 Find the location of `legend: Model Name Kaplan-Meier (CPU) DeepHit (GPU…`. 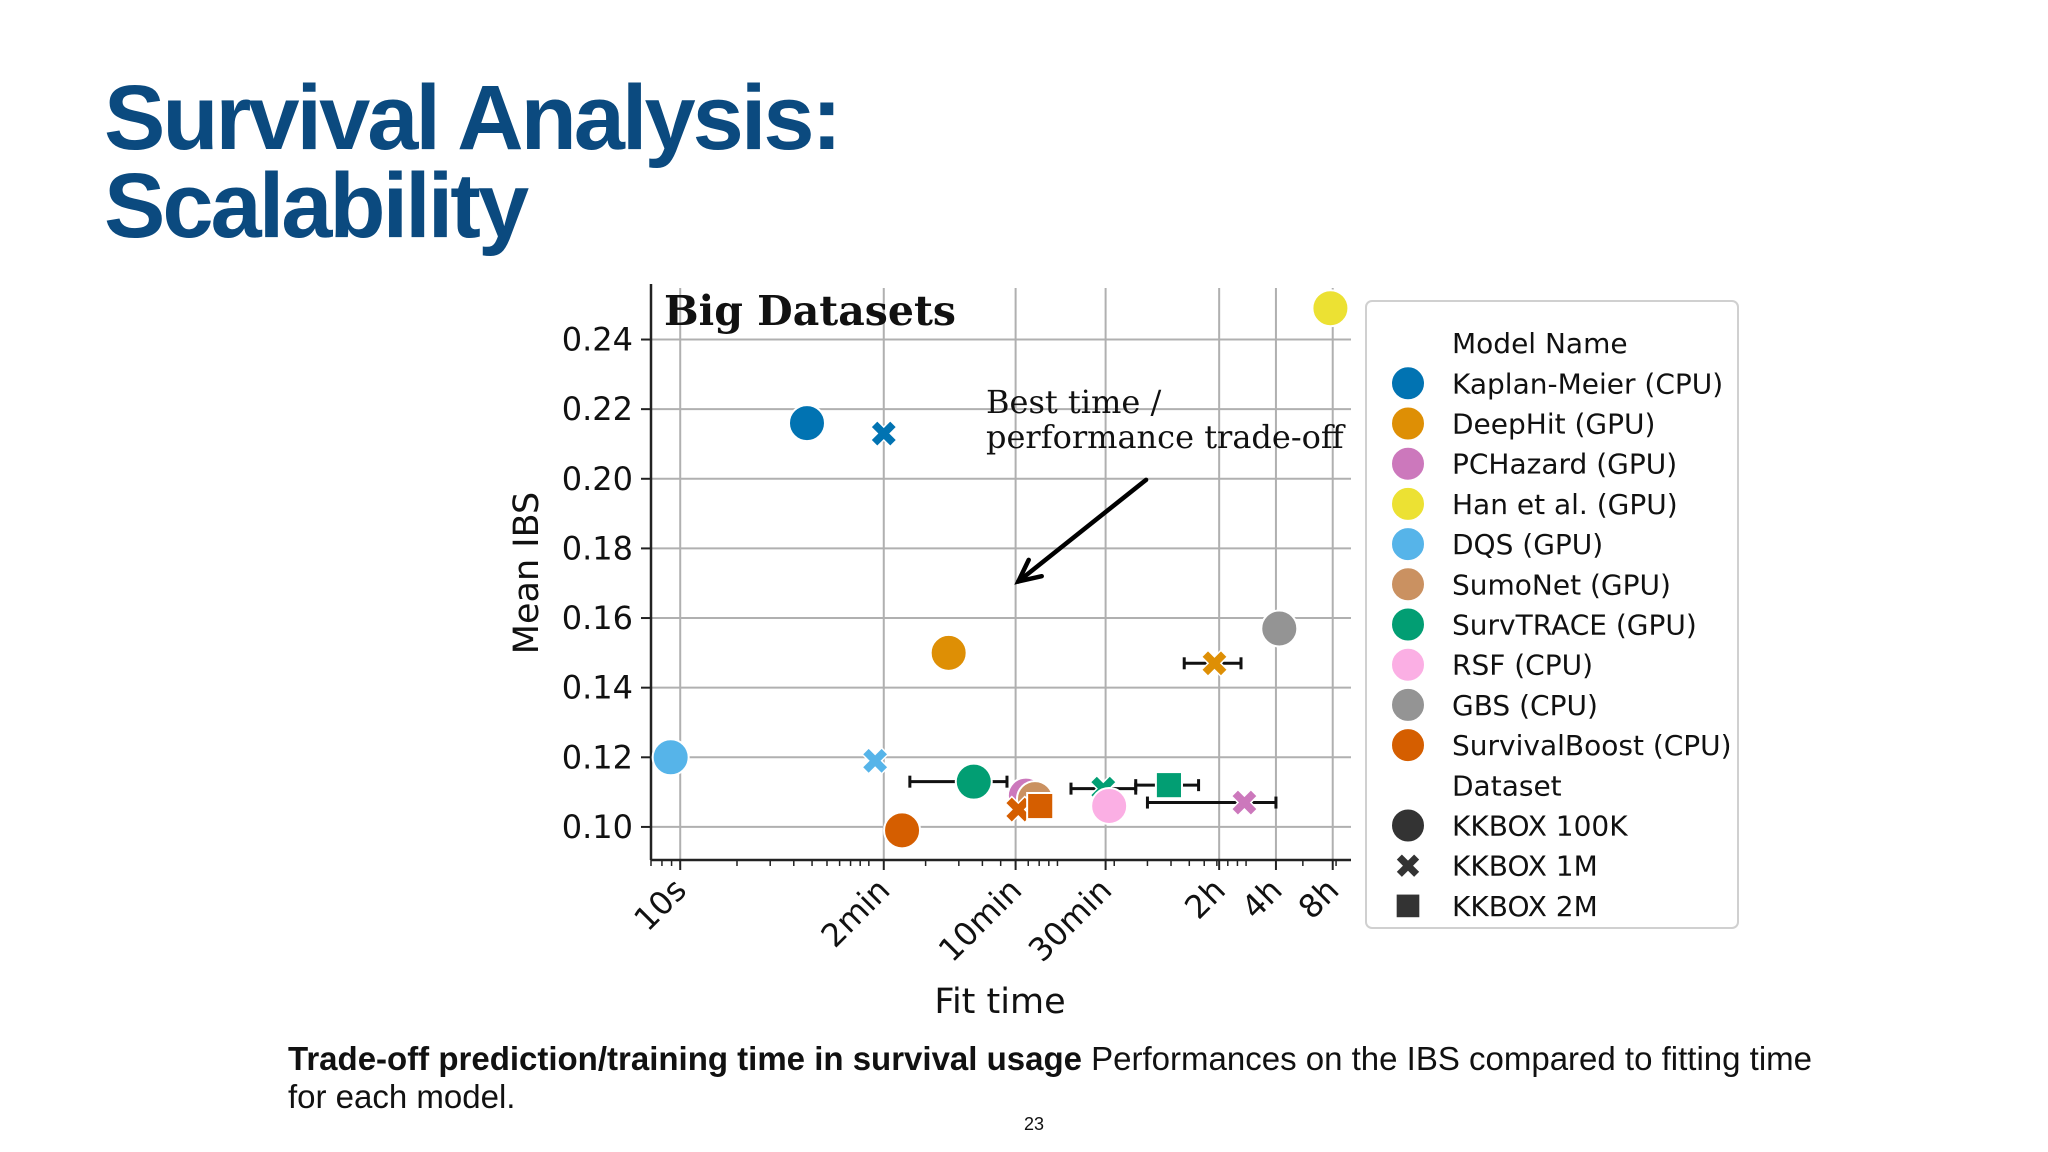

legend: Model Name Kaplan-Meier (CPU) DeepHit (GPU… is located at coordinates (1552, 614).